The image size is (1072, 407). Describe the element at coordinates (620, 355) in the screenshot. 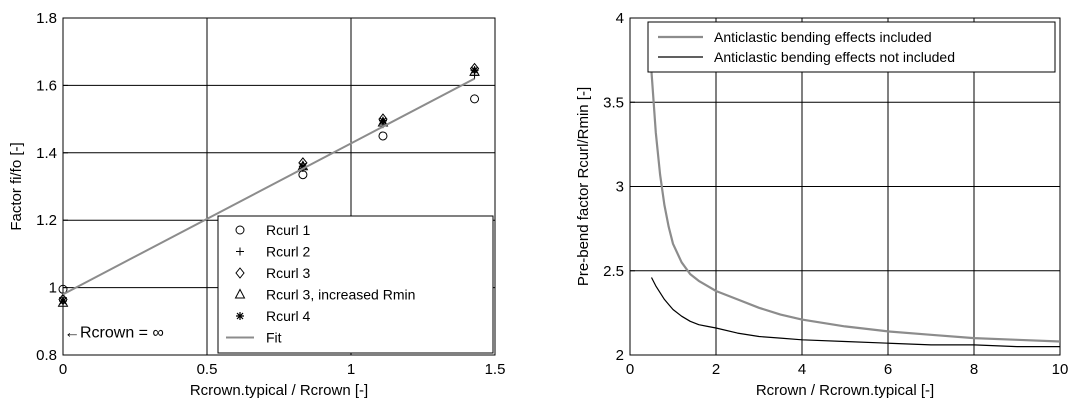

I see `y-tick-label: 2` at that location.